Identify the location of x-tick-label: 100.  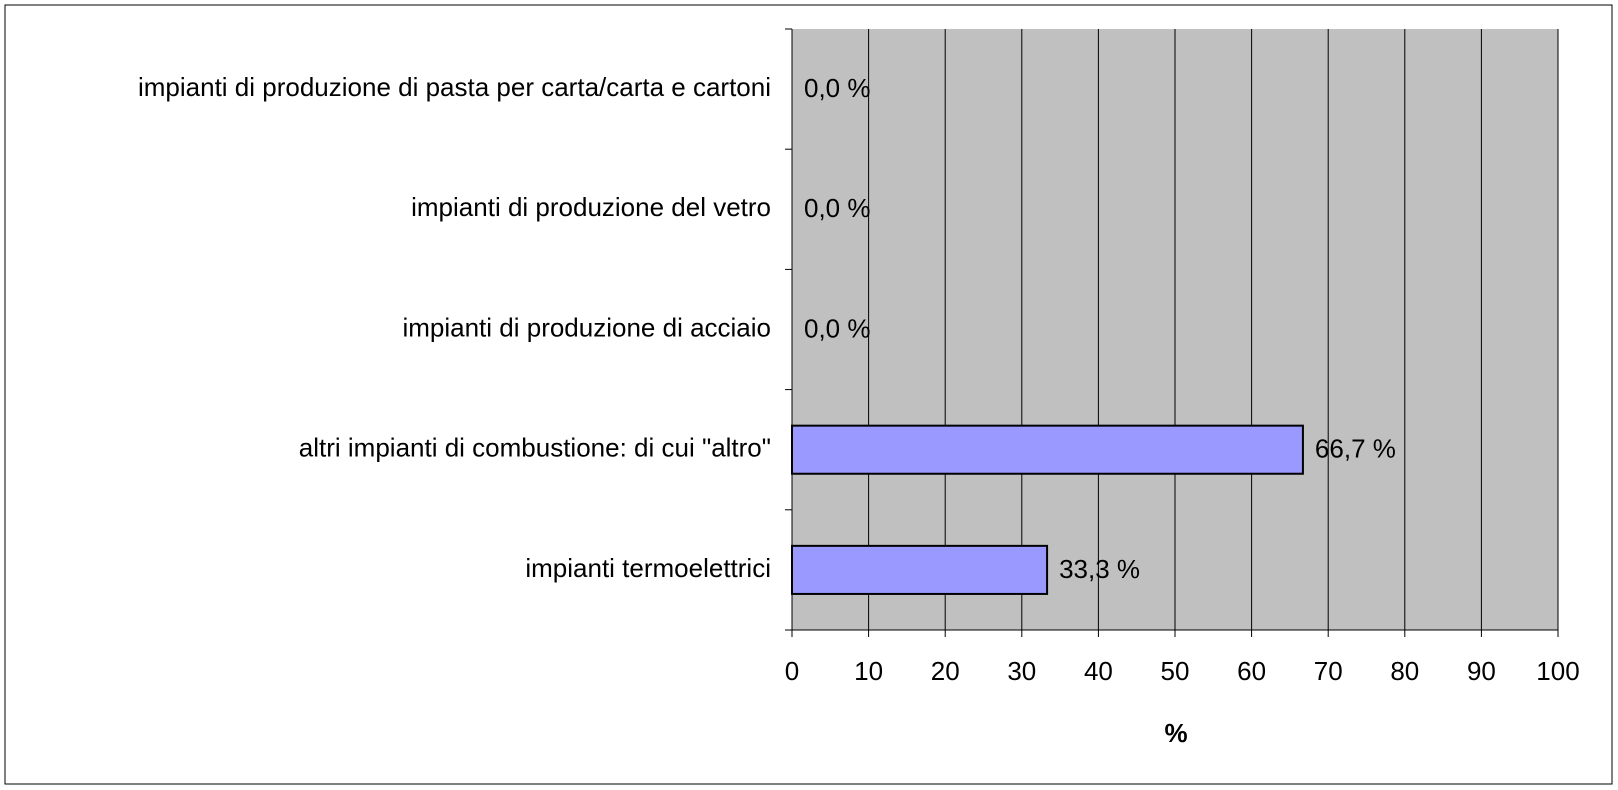
(1557, 671).